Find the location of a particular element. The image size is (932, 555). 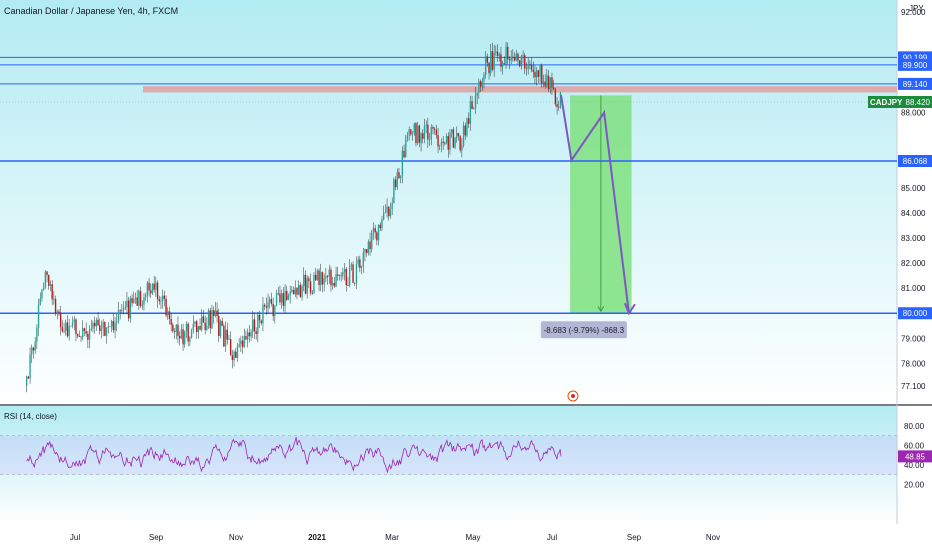

measure-label: -8.683 (-9.79%) -868.3 is located at coordinates (584, 330).